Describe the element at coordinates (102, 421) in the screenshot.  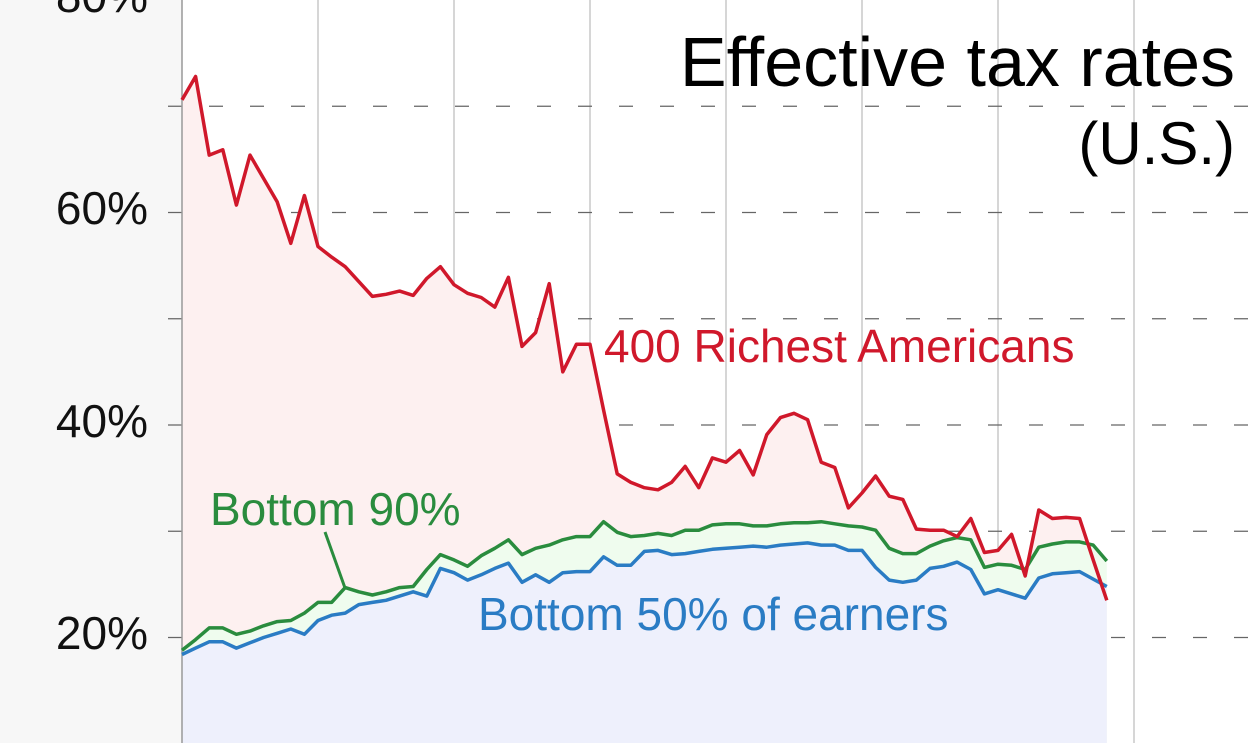
I see `y-tick-label: 40%` at that location.